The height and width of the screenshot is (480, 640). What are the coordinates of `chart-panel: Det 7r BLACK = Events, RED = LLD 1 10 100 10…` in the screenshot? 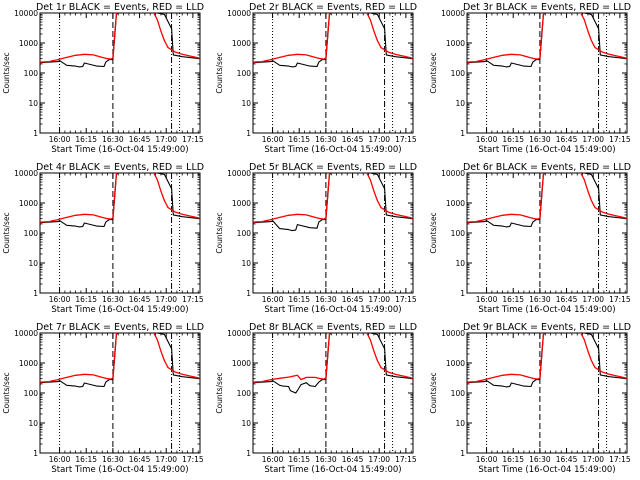 It's located at (103, 398).